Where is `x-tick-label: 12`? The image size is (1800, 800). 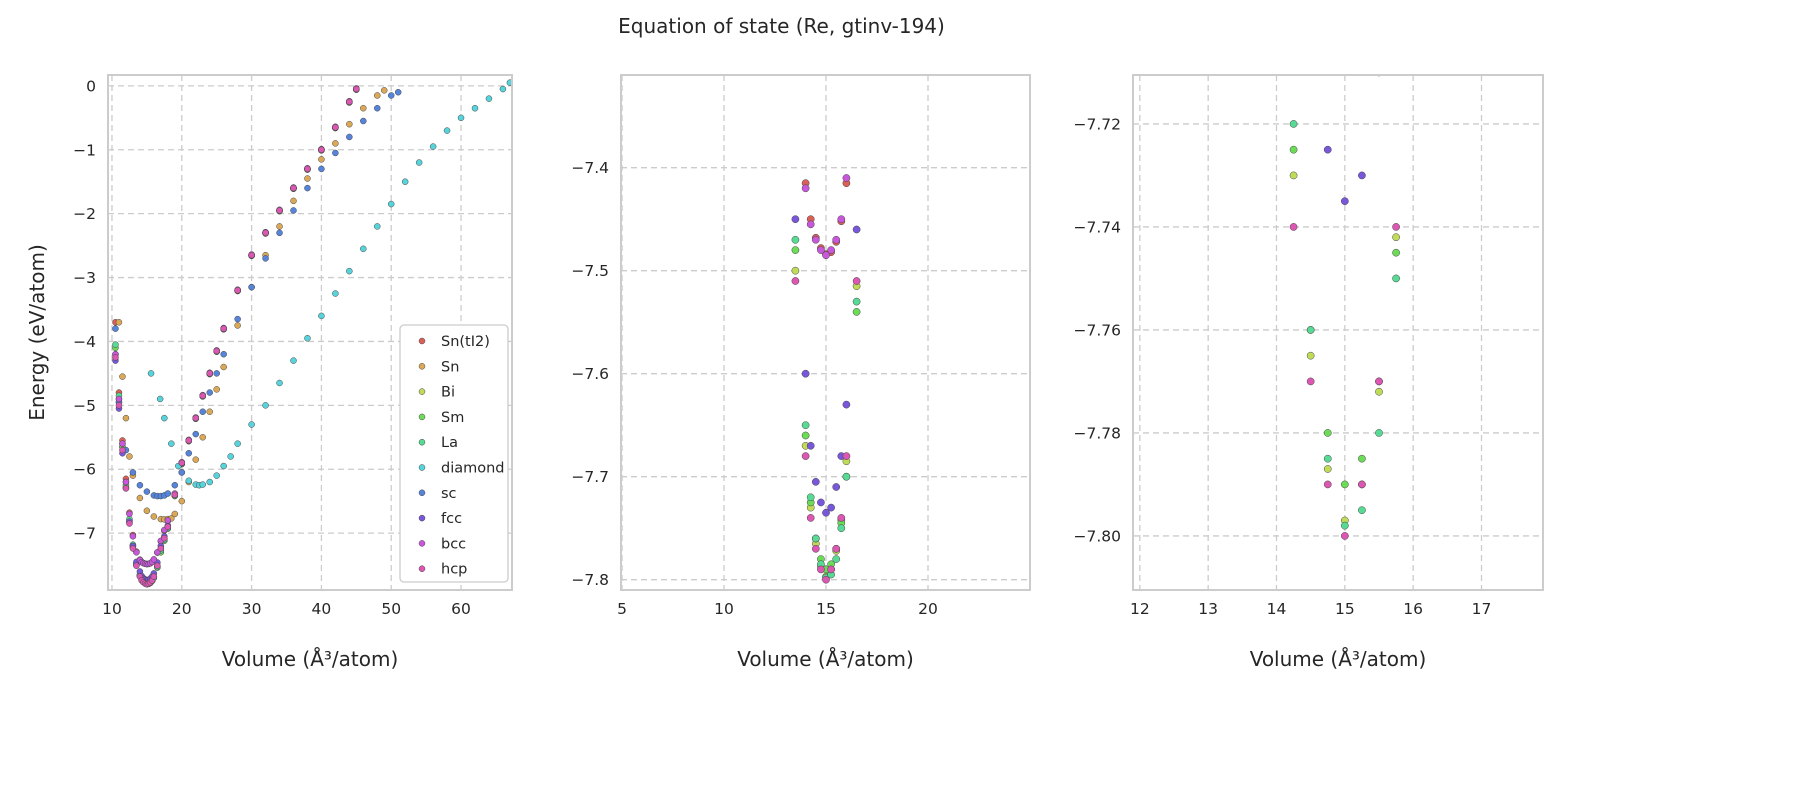
x-tick-label: 12 is located at coordinates (1140, 609).